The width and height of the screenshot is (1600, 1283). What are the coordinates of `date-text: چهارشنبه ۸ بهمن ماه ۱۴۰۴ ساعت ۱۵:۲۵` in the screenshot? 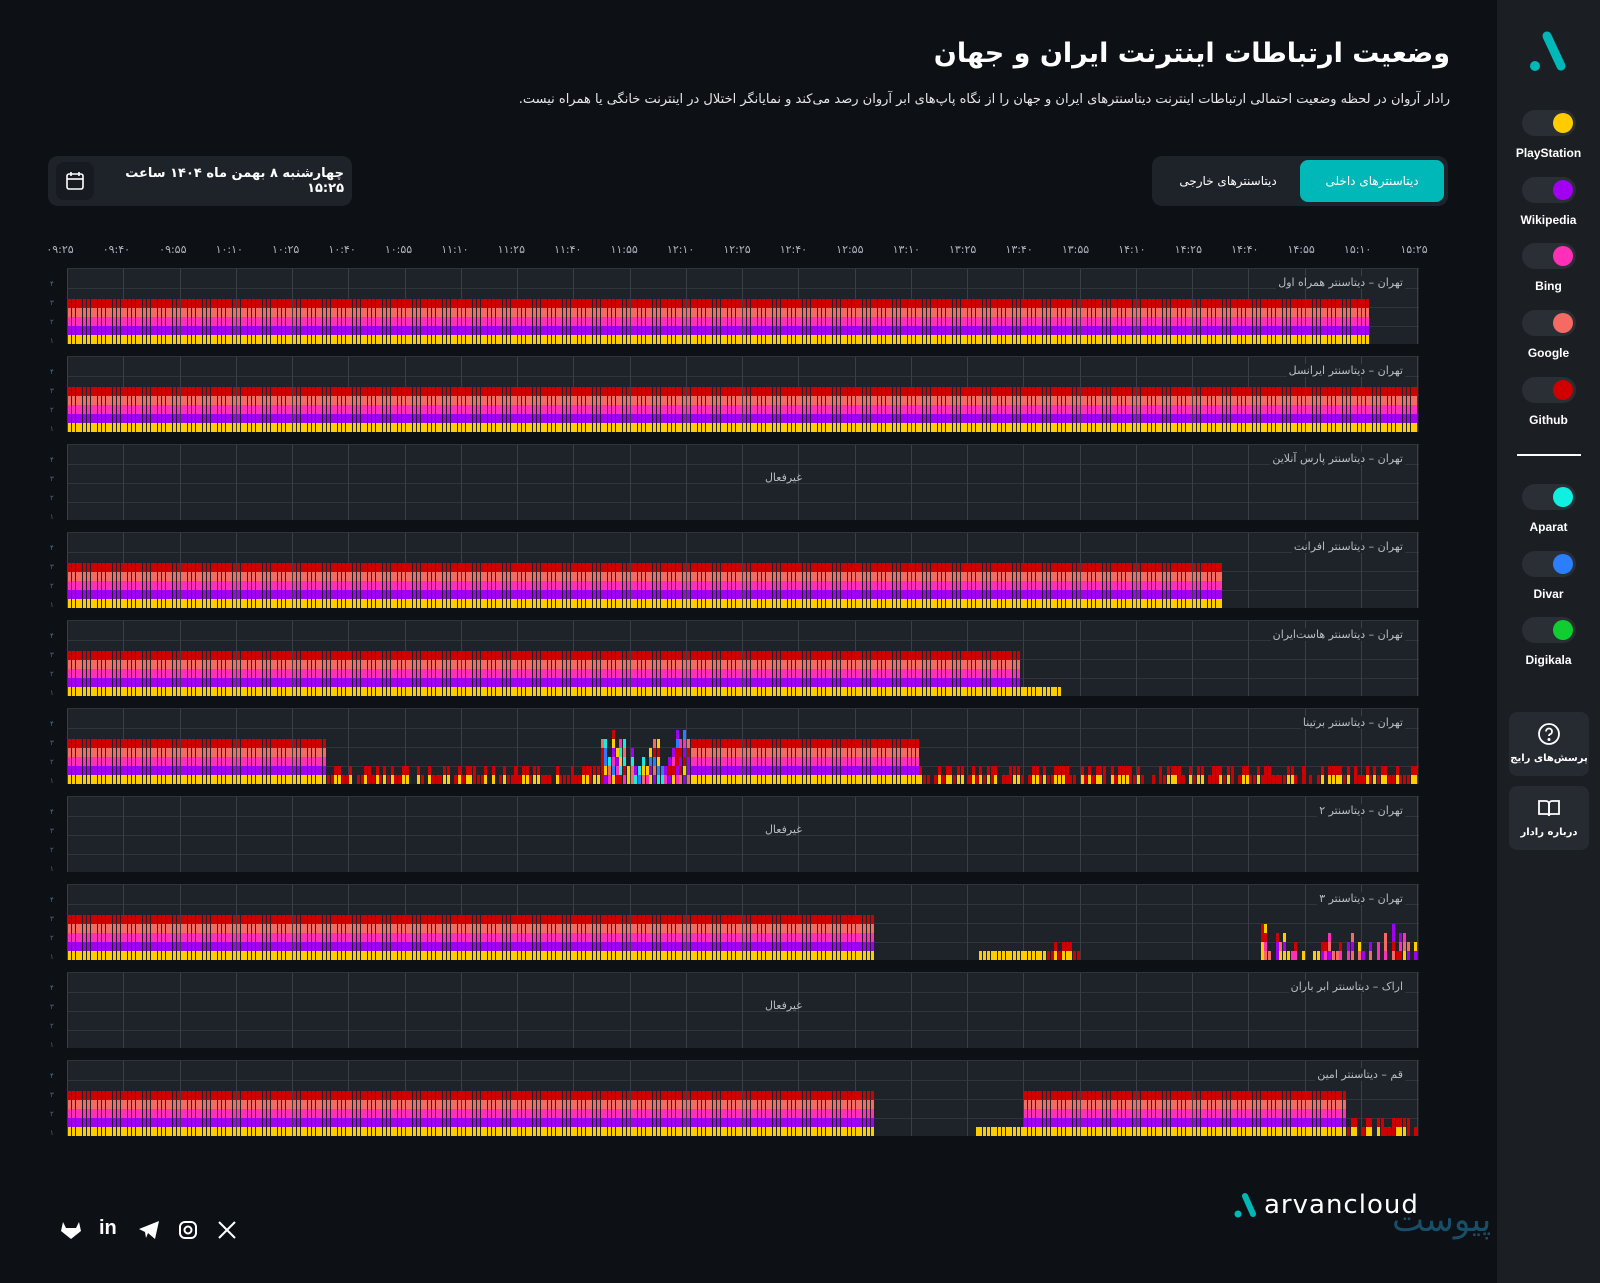 It's located at (225, 181).